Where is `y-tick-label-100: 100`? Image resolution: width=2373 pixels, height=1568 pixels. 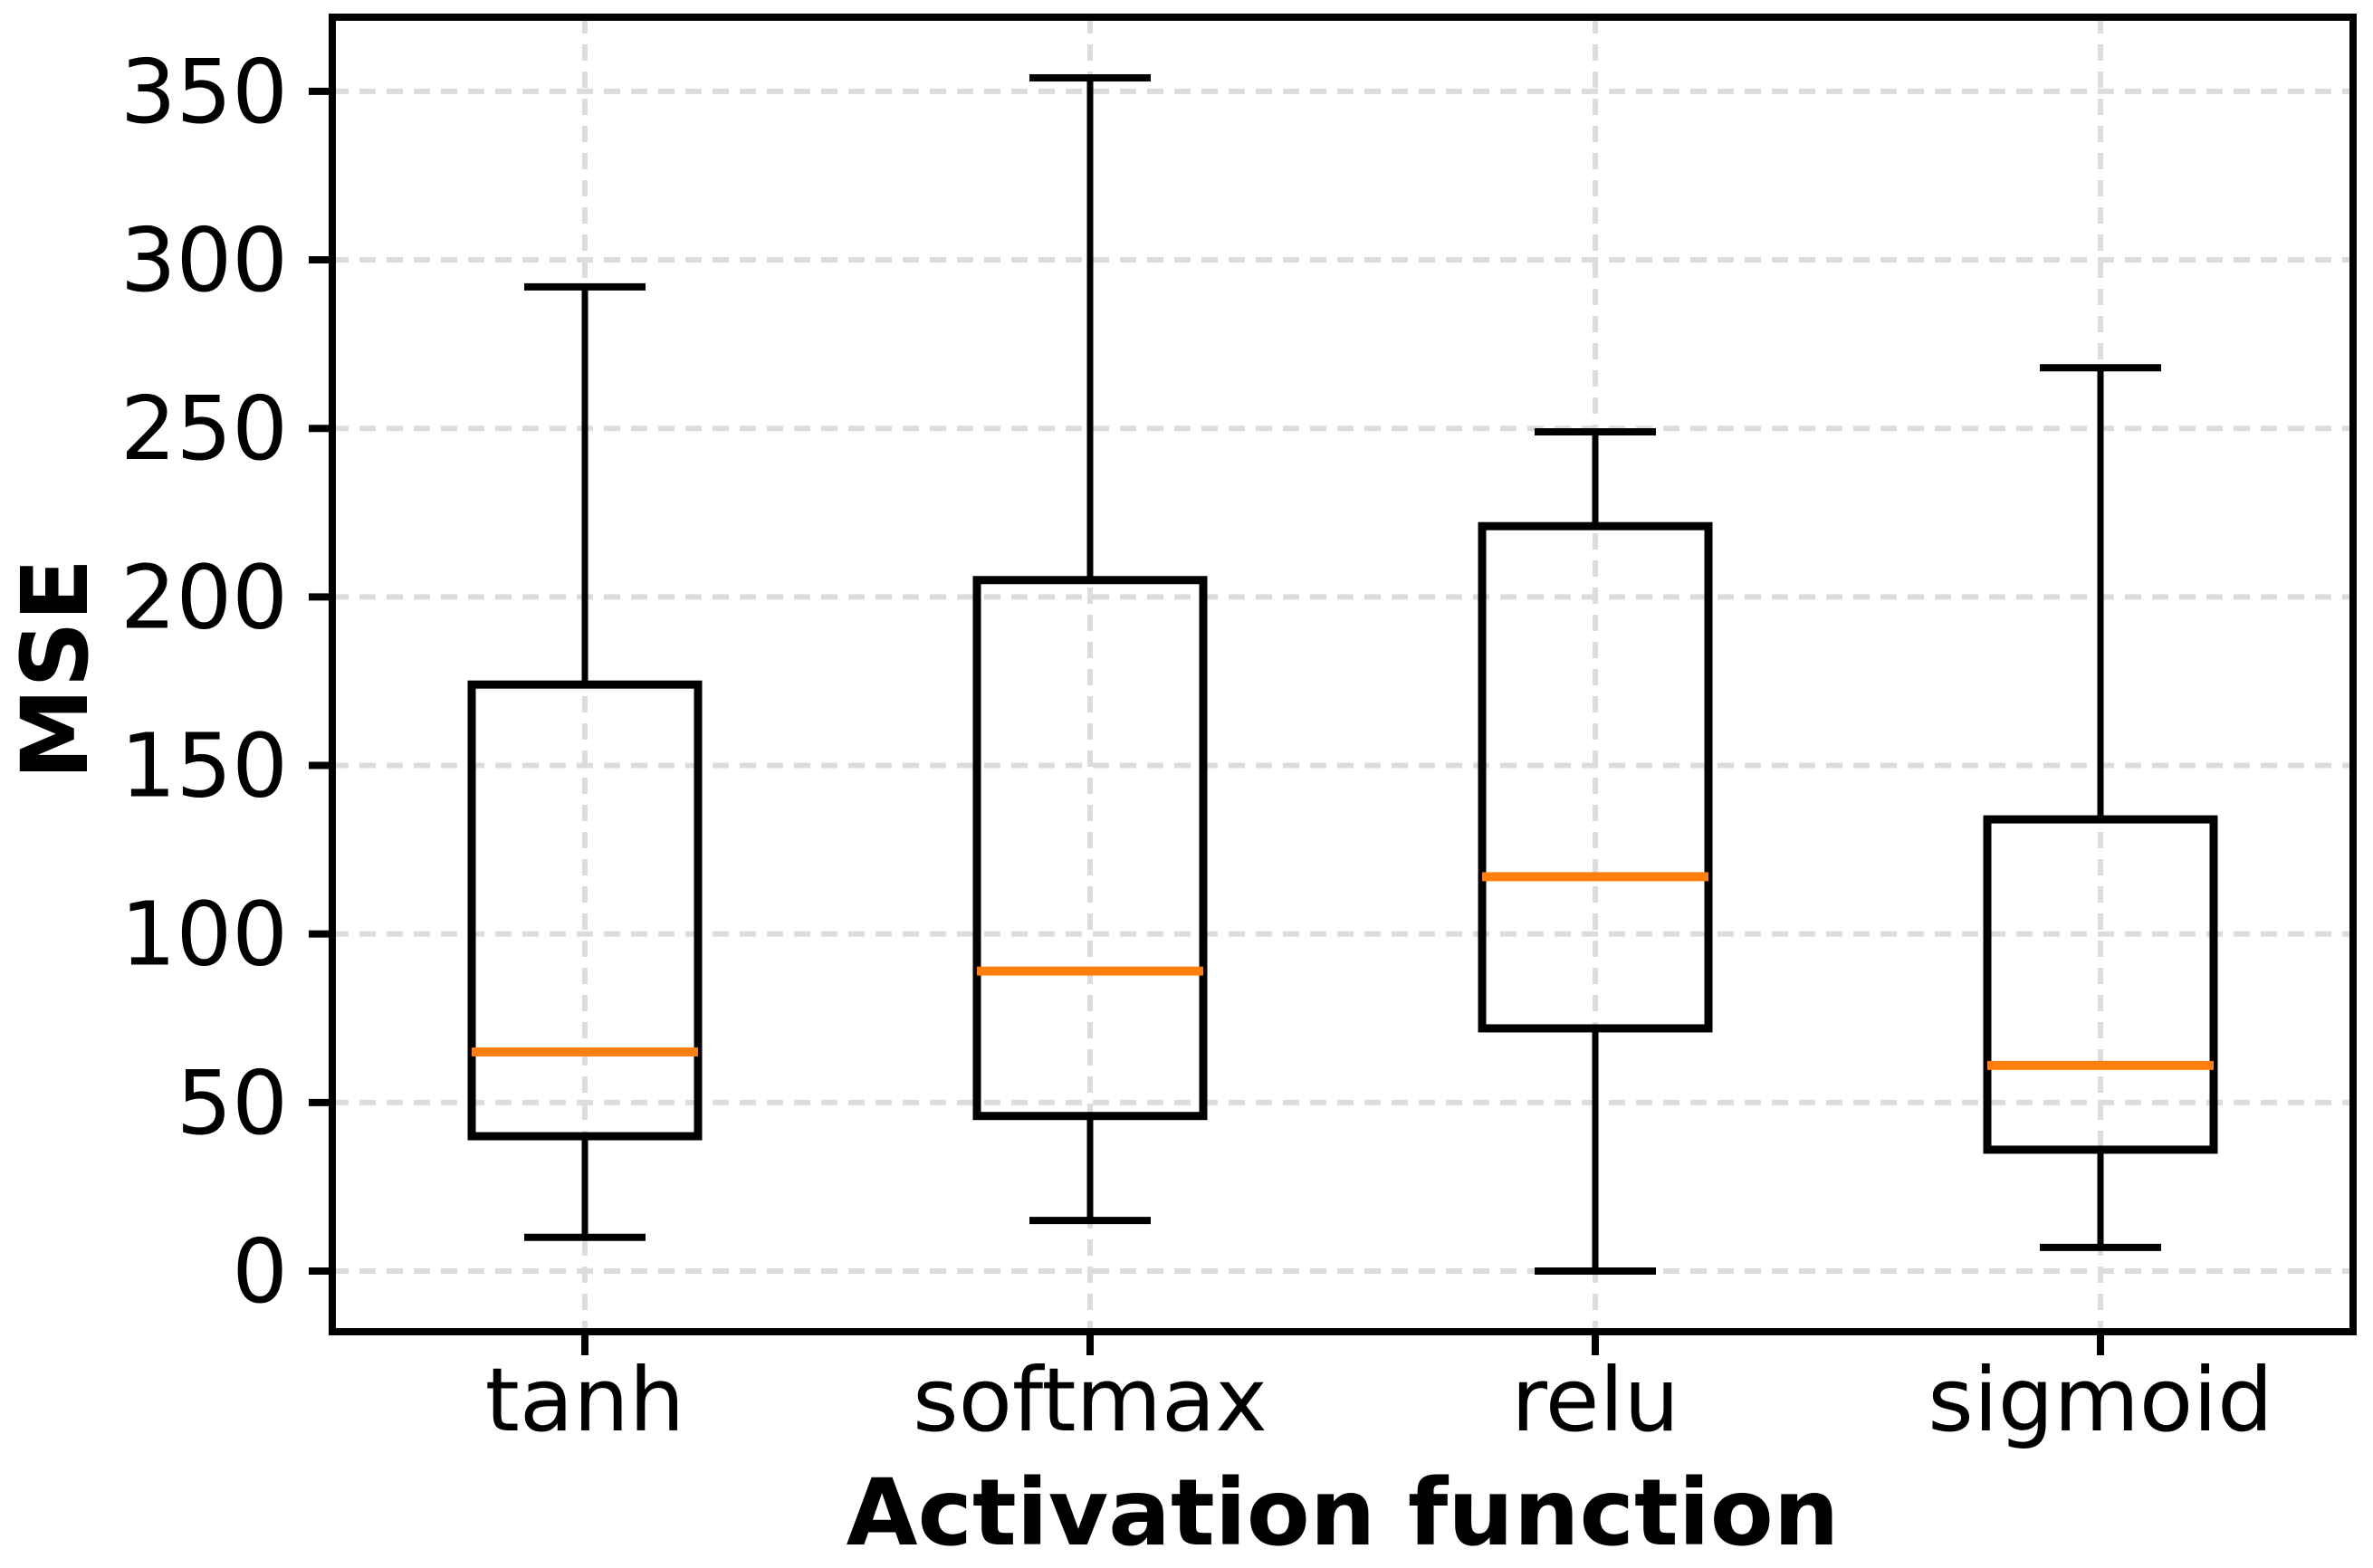 y-tick-label-100: 100 is located at coordinates (204, 935).